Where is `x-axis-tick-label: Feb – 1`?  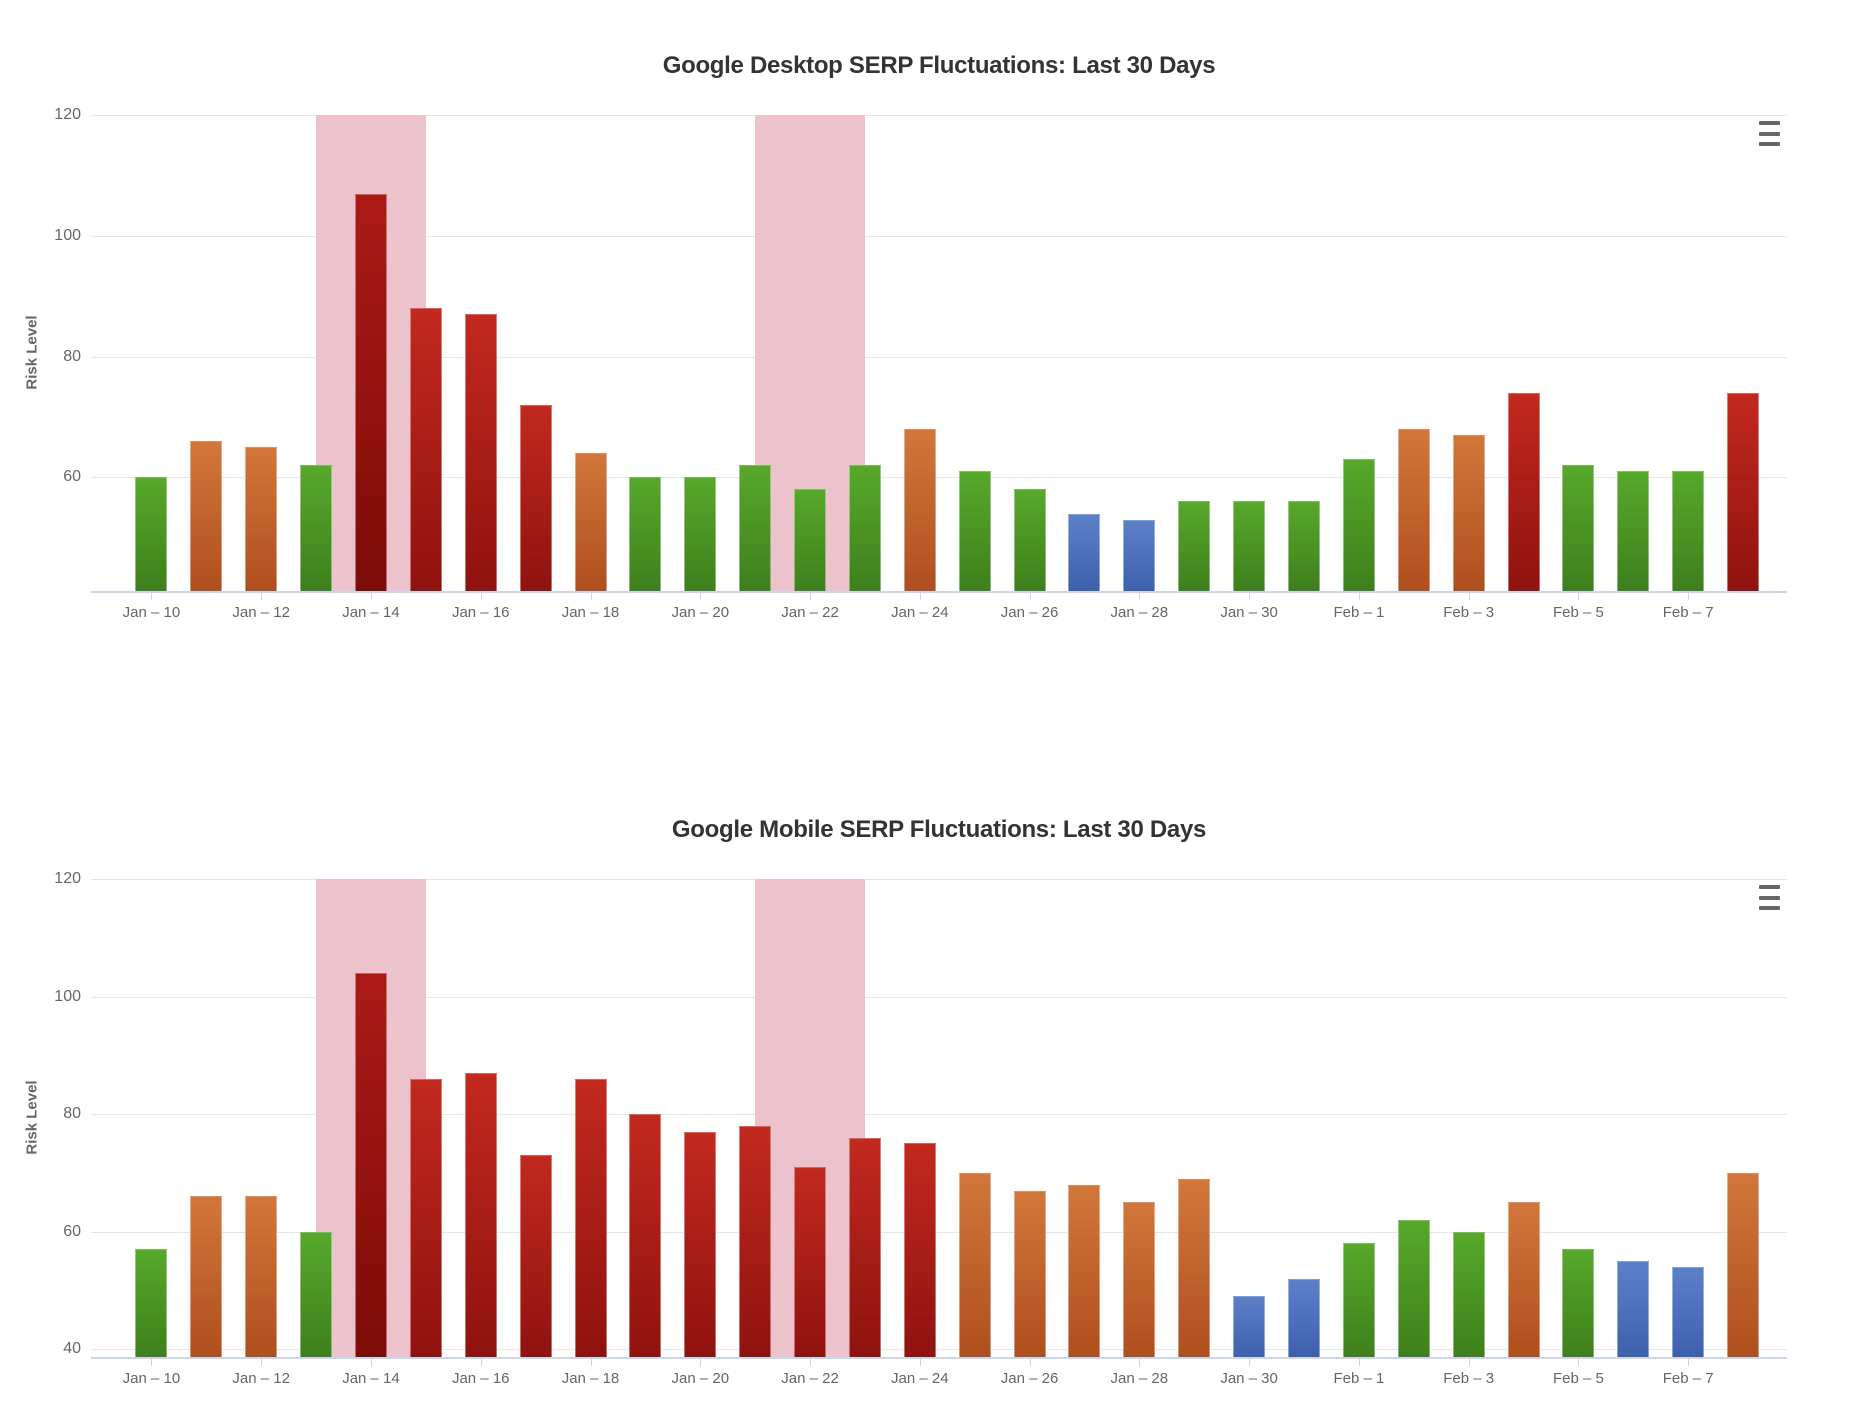 x-axis-tick-label: Feb – 1 is located at coordinates (1359, 1378).